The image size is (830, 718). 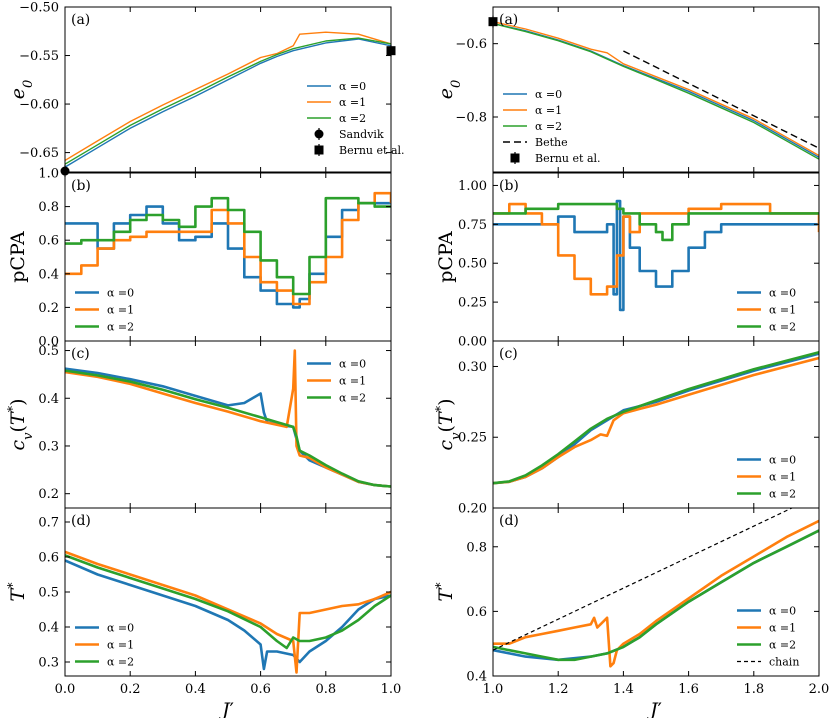 I want to click on legend: α =0 α =1 α =2 Bethe Bernu et al., so click(x=552, y=126).